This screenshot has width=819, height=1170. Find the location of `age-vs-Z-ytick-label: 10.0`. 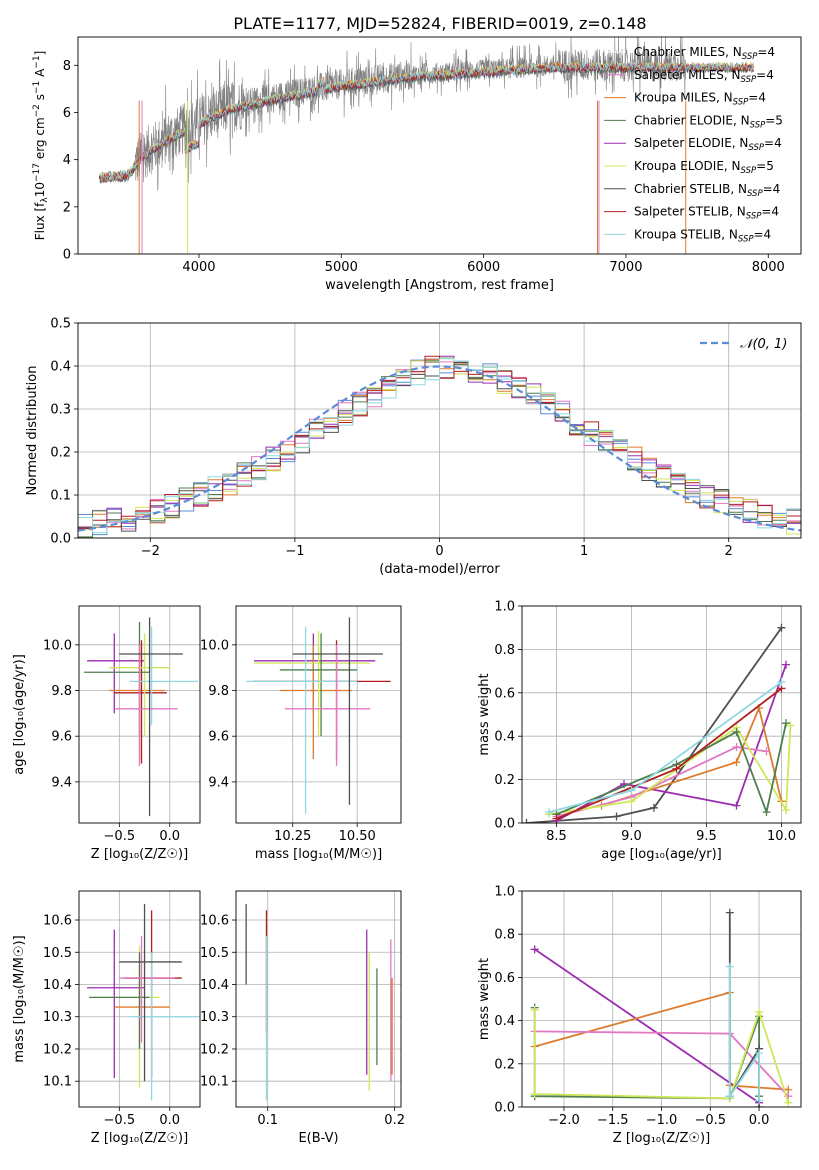

age-vs-Z-ytick-label: 10.0 is located at coordinates (57, 645).